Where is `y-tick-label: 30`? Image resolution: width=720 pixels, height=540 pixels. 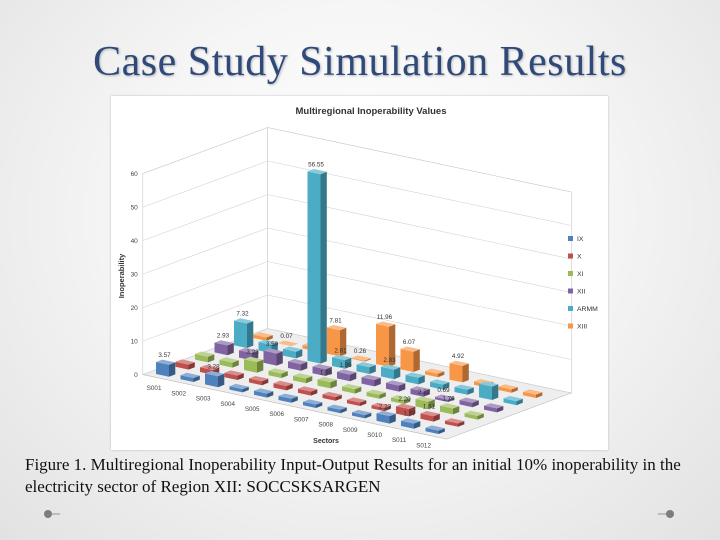 y-tick-label: 30 is located at coordinates (135, 275).